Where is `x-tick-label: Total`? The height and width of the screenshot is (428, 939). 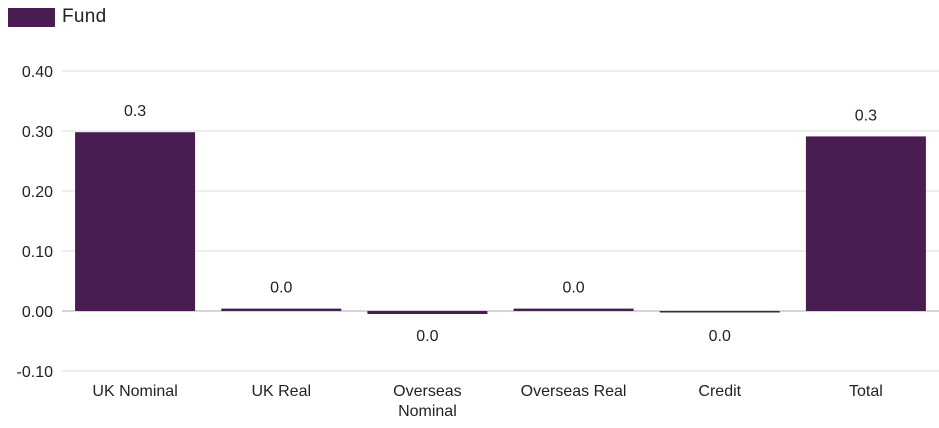
x-tick-label: Total is located at coordinates (866, 391).